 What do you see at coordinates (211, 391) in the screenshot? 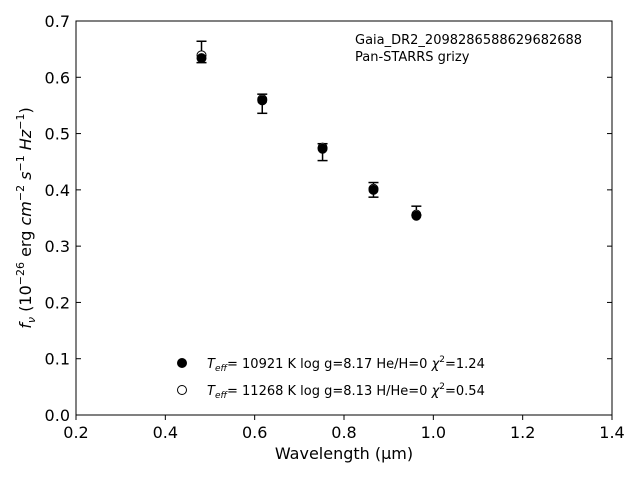
I see `legend-2-t: T` at bounding box center [211, 391].